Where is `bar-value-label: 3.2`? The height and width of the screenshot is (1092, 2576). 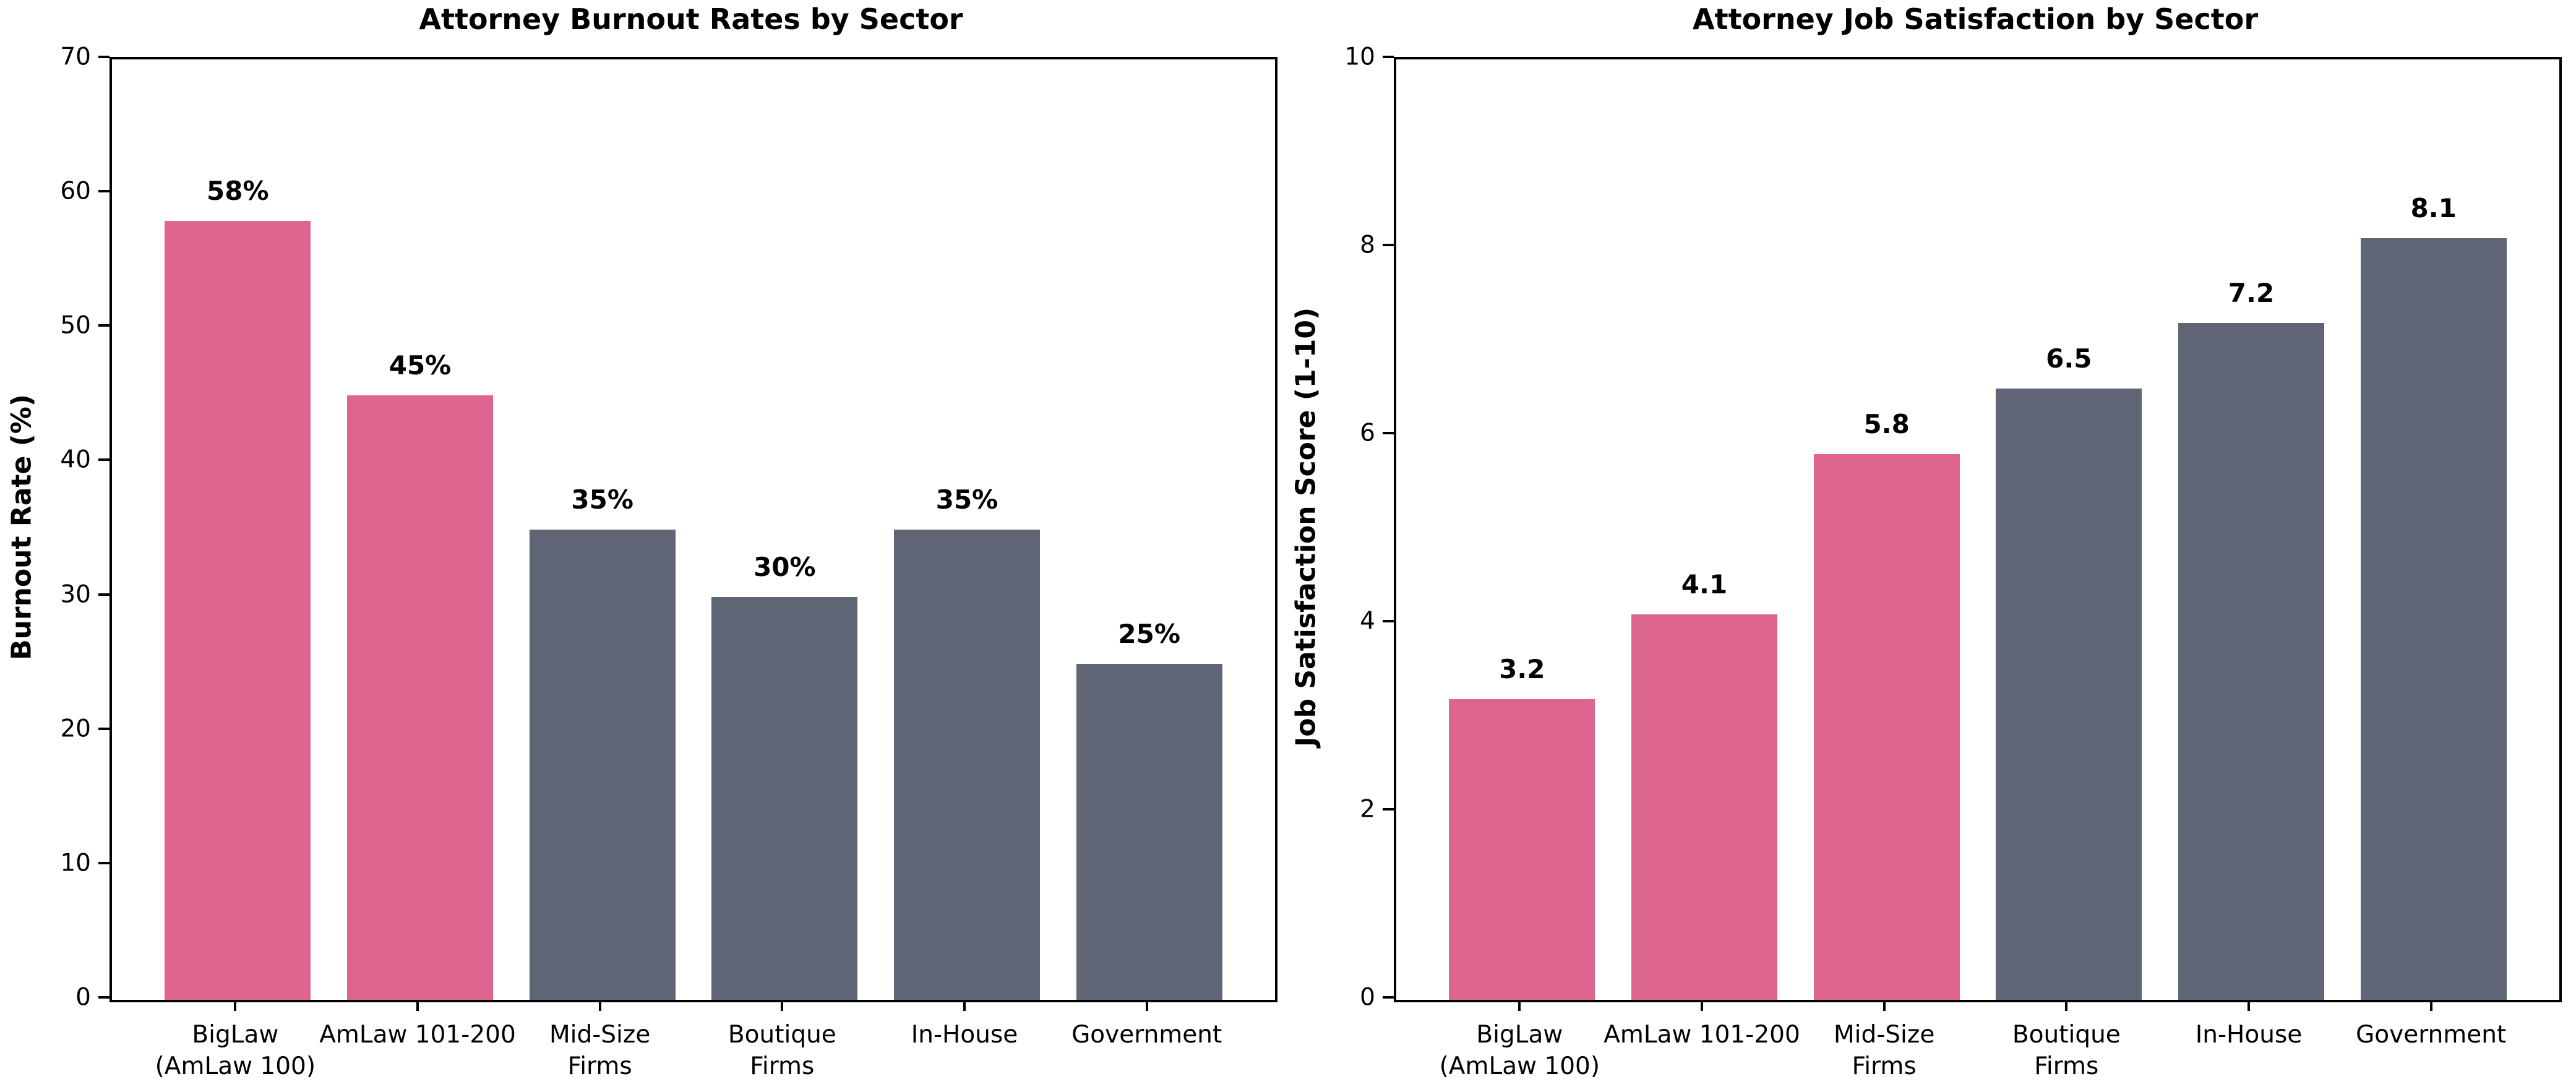
bar-value-label: 3.2 is located at coordinates (1522, 668).